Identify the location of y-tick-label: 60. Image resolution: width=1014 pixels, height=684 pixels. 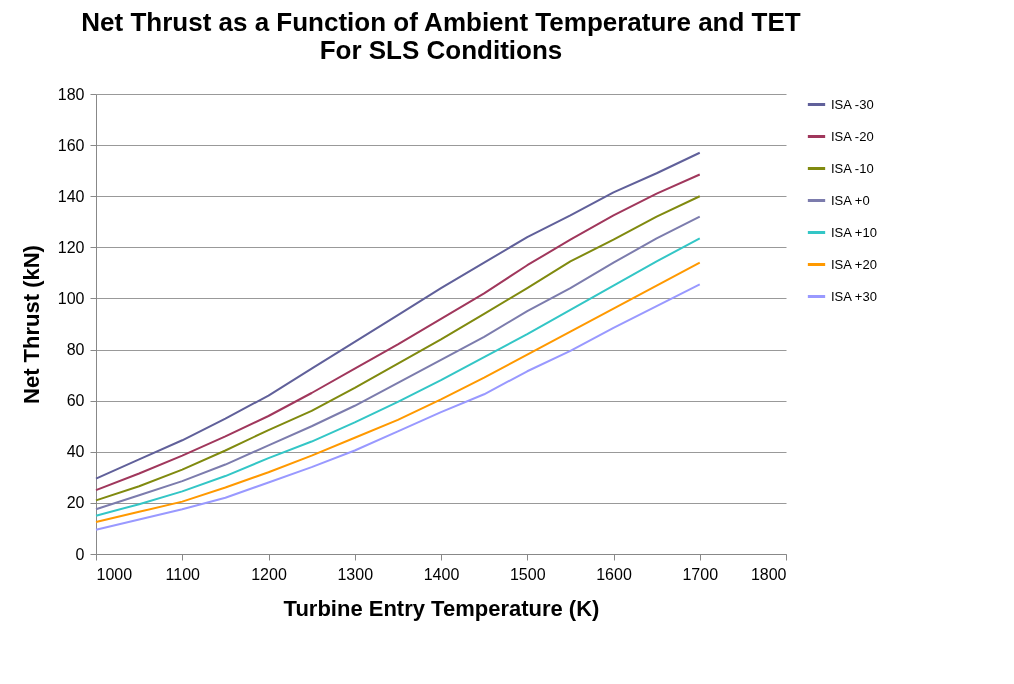
(75, 401).